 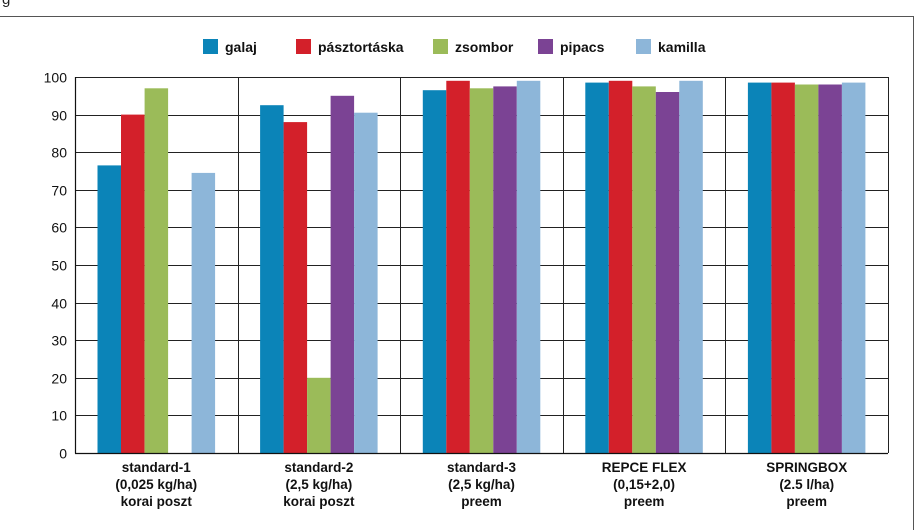 I want to click on legend-swatch-pipacs, so click(x=545, y=46).